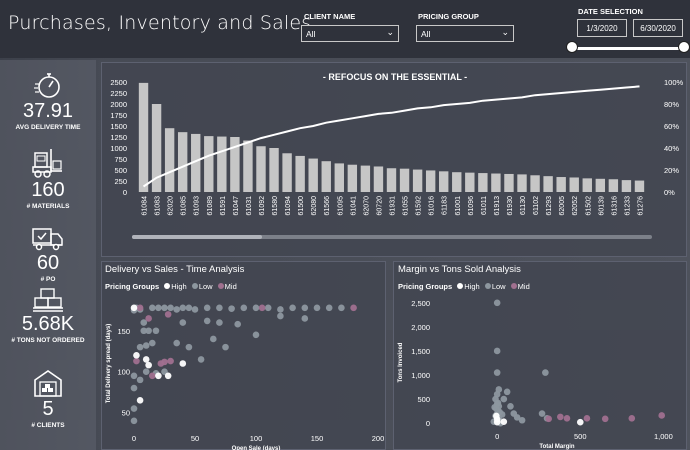 The height and width of the screenshot is (450, 690). What do you see at coordinates (120, 181) in the screenshot?
I see `y-tick-label: 250` at bounding box center [120, 181].